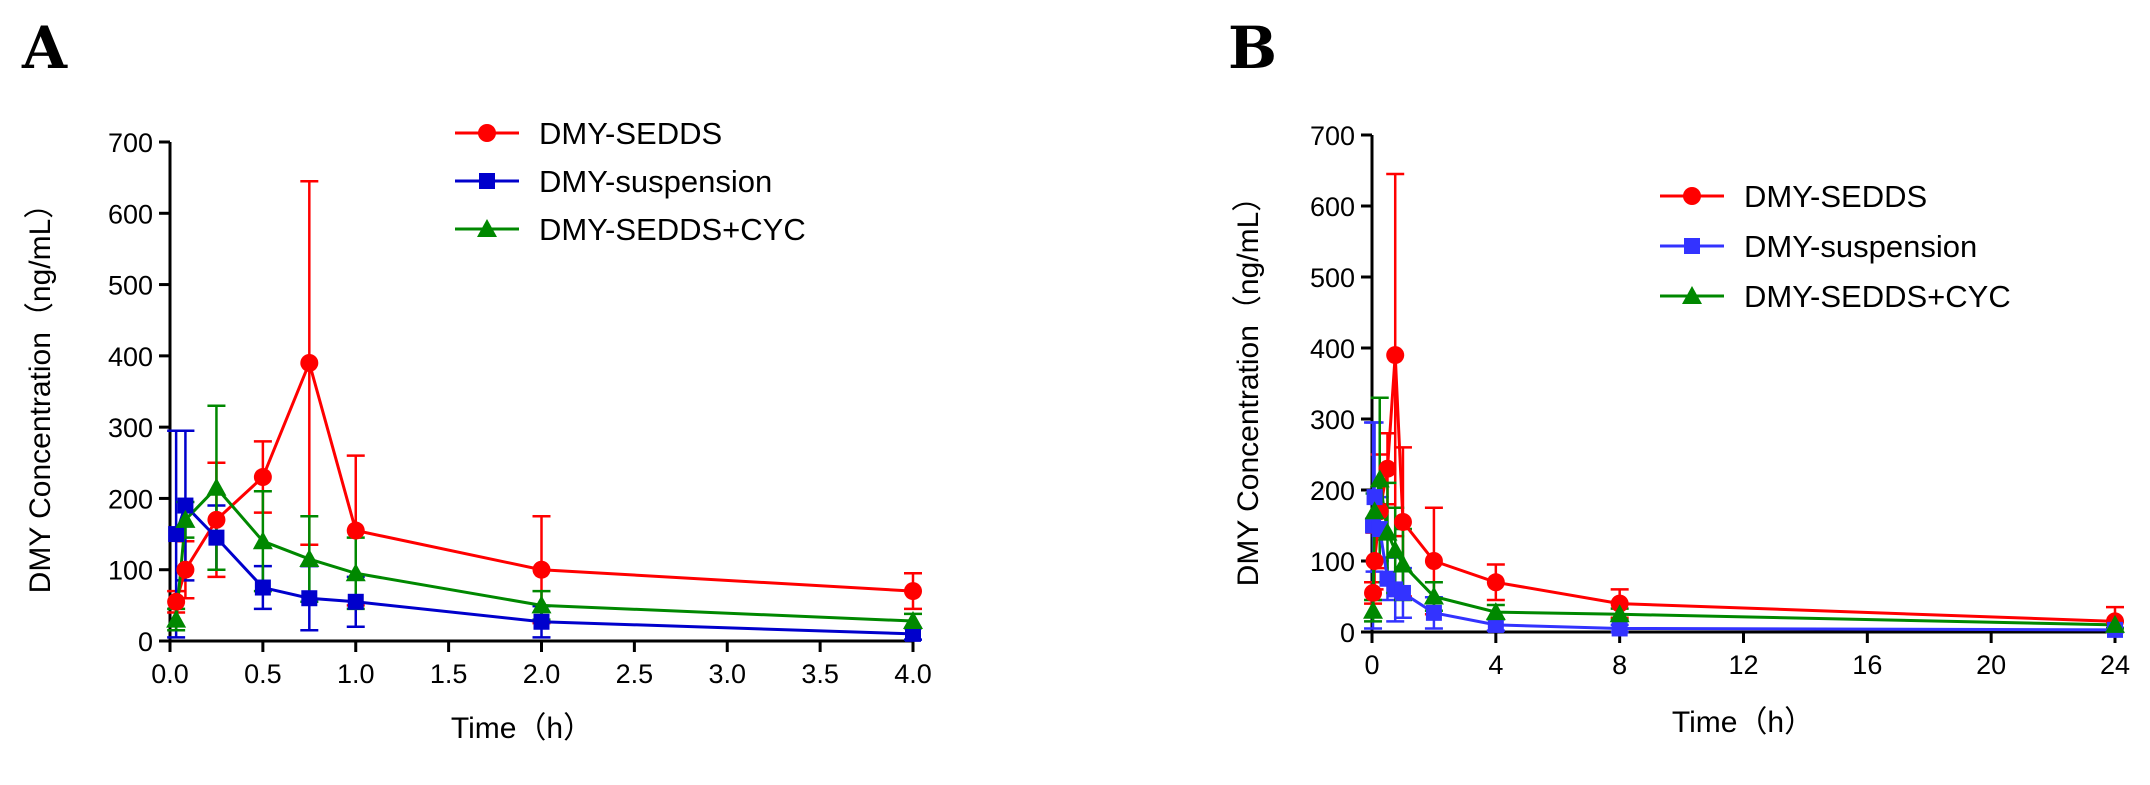 Image resolution: width=2150 pixels, height=785 pixels. Describe the element at coordinates (1371, 665) in the screenshot. I see `x-tick-label: 0` at that location.